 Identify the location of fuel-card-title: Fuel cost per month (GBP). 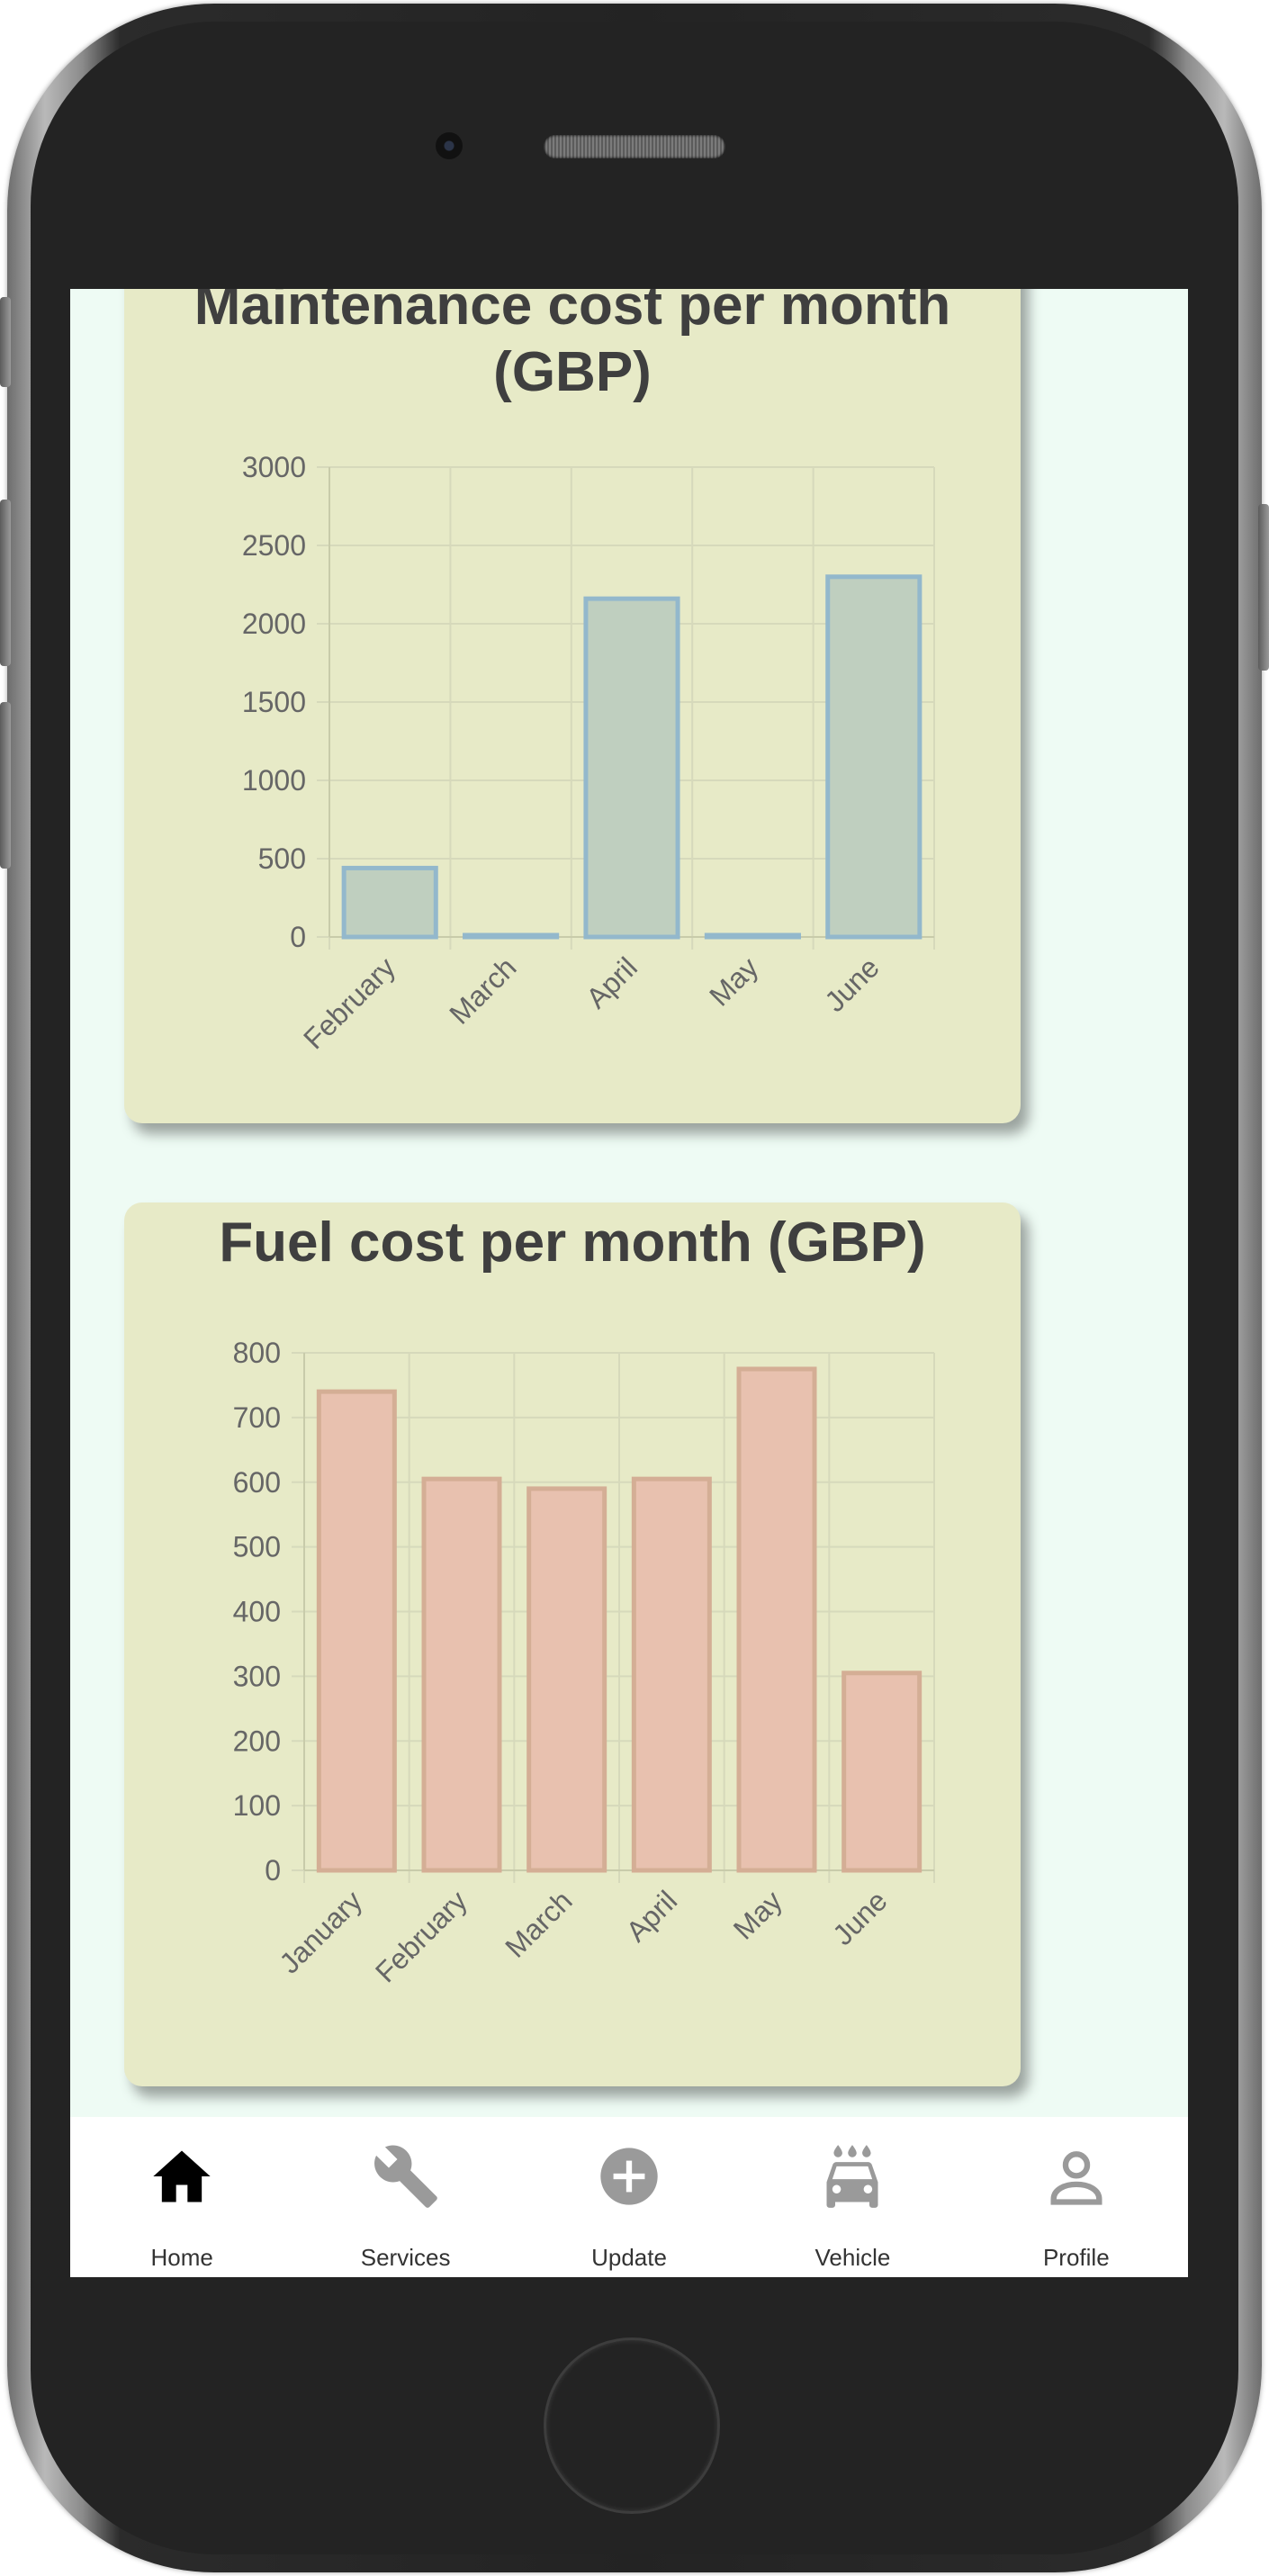
(572, 1242).